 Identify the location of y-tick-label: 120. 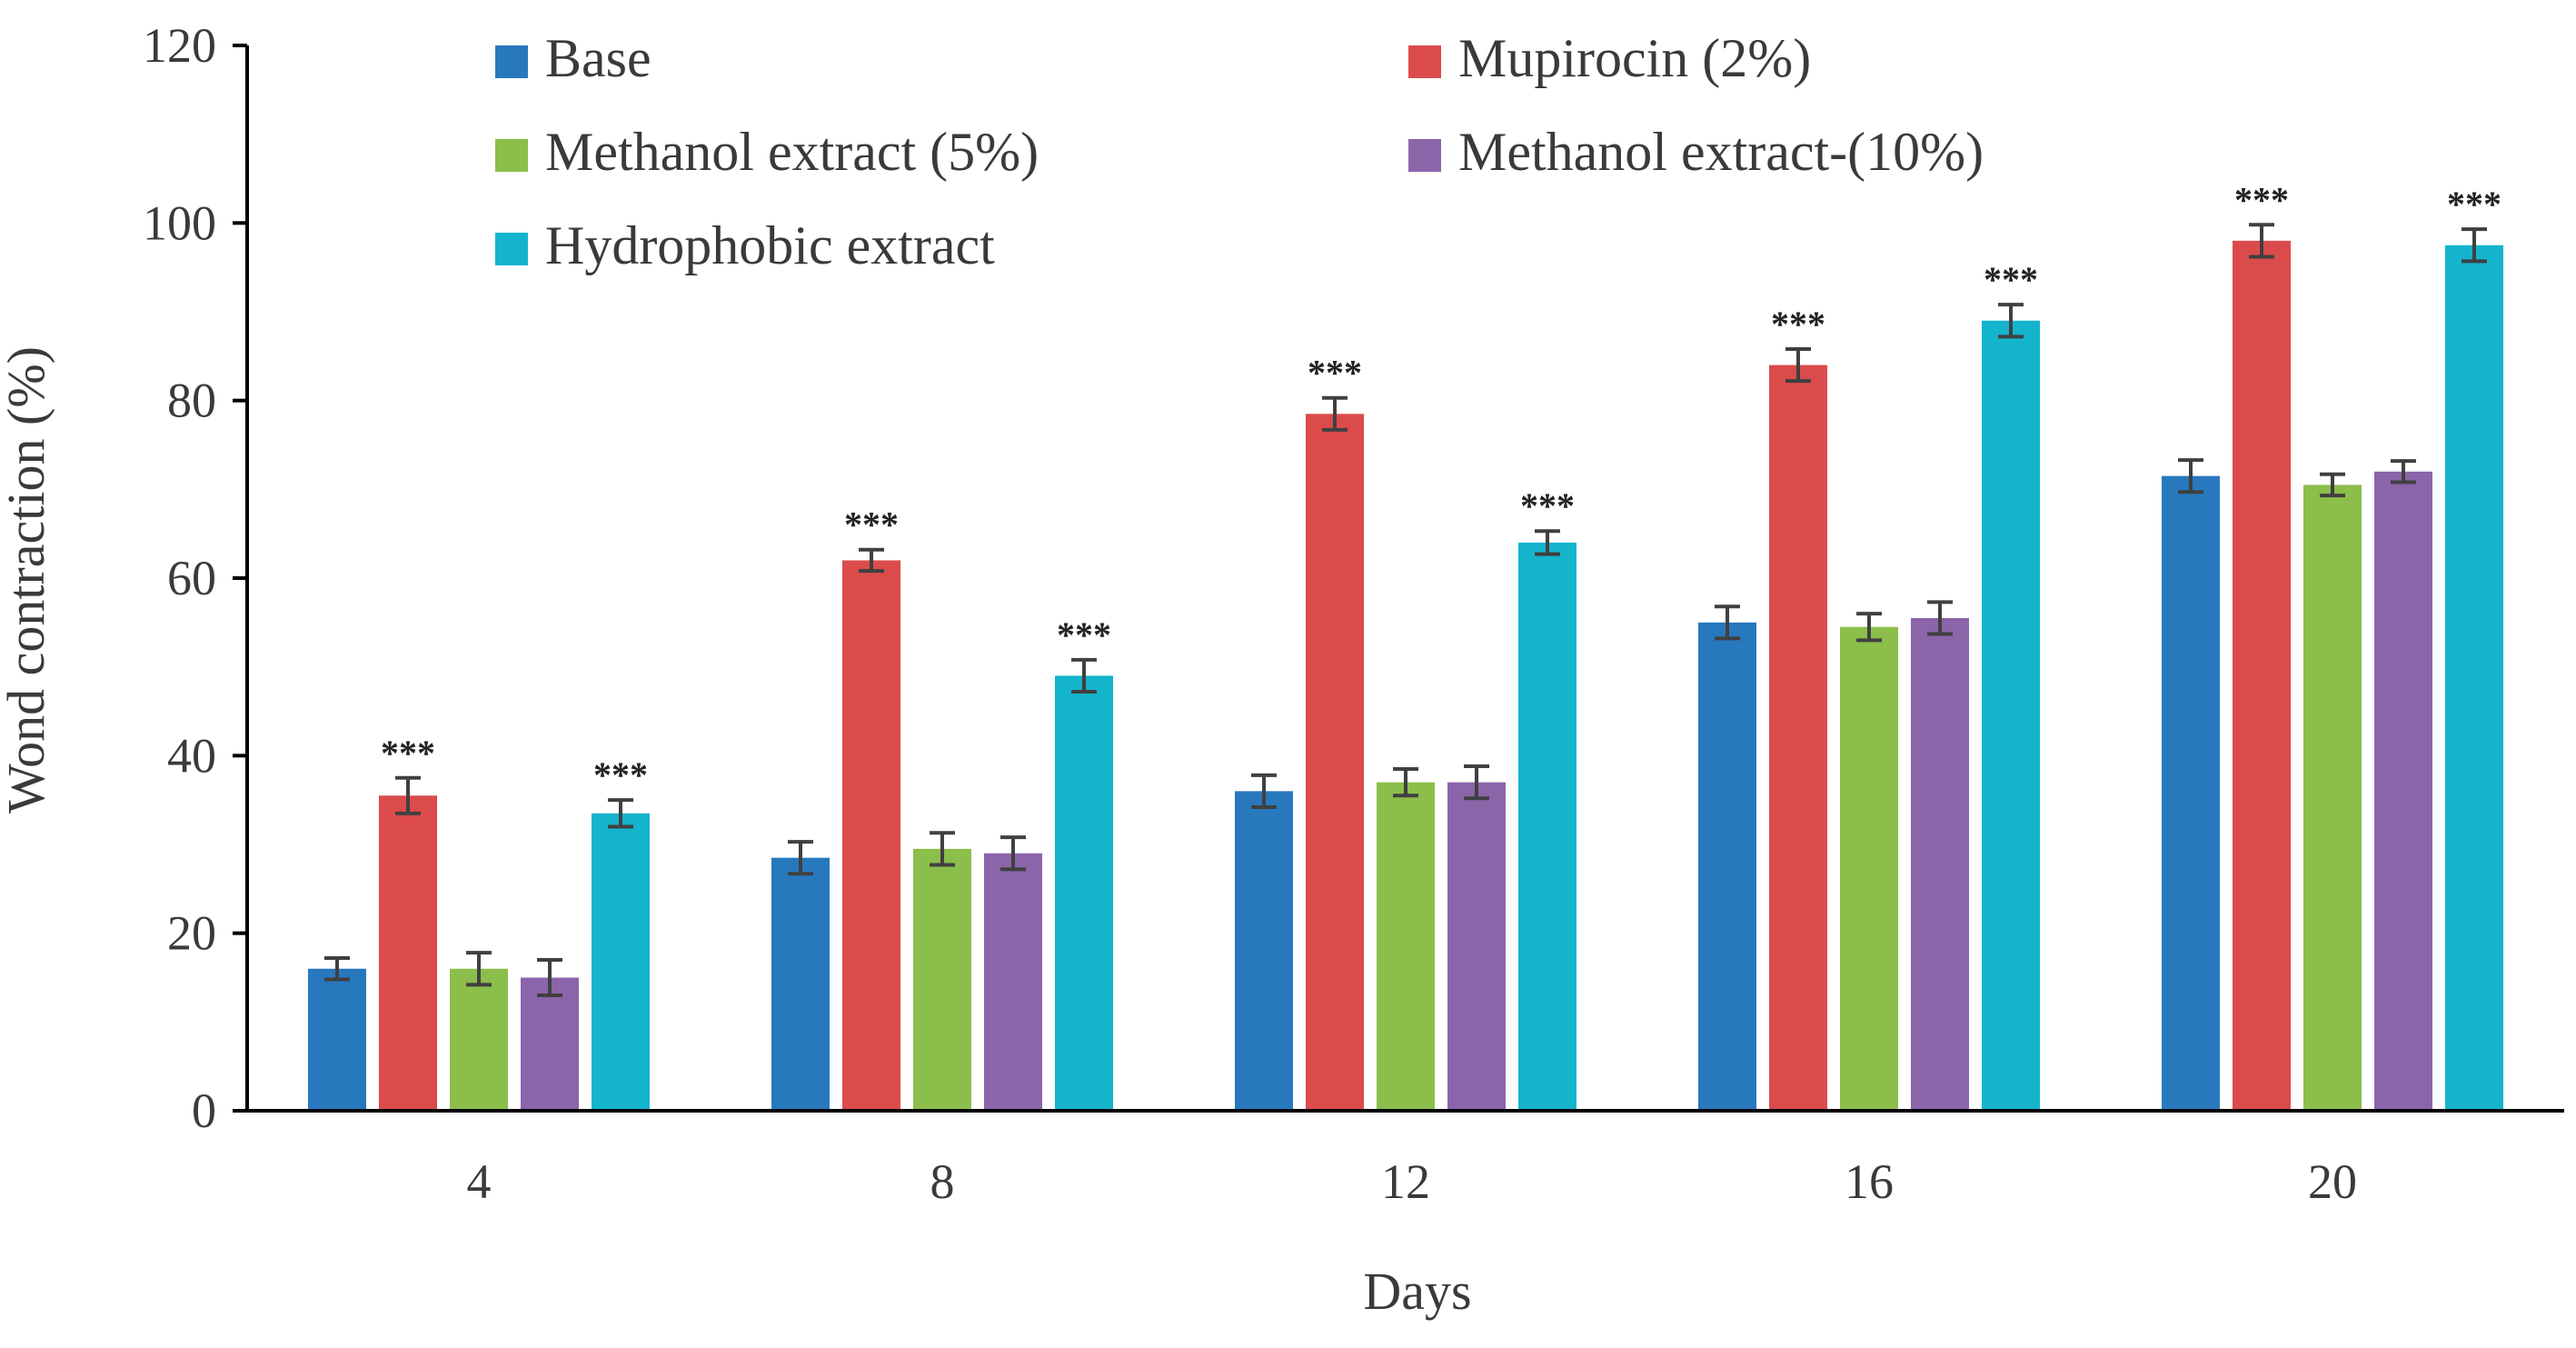
(179, 45).